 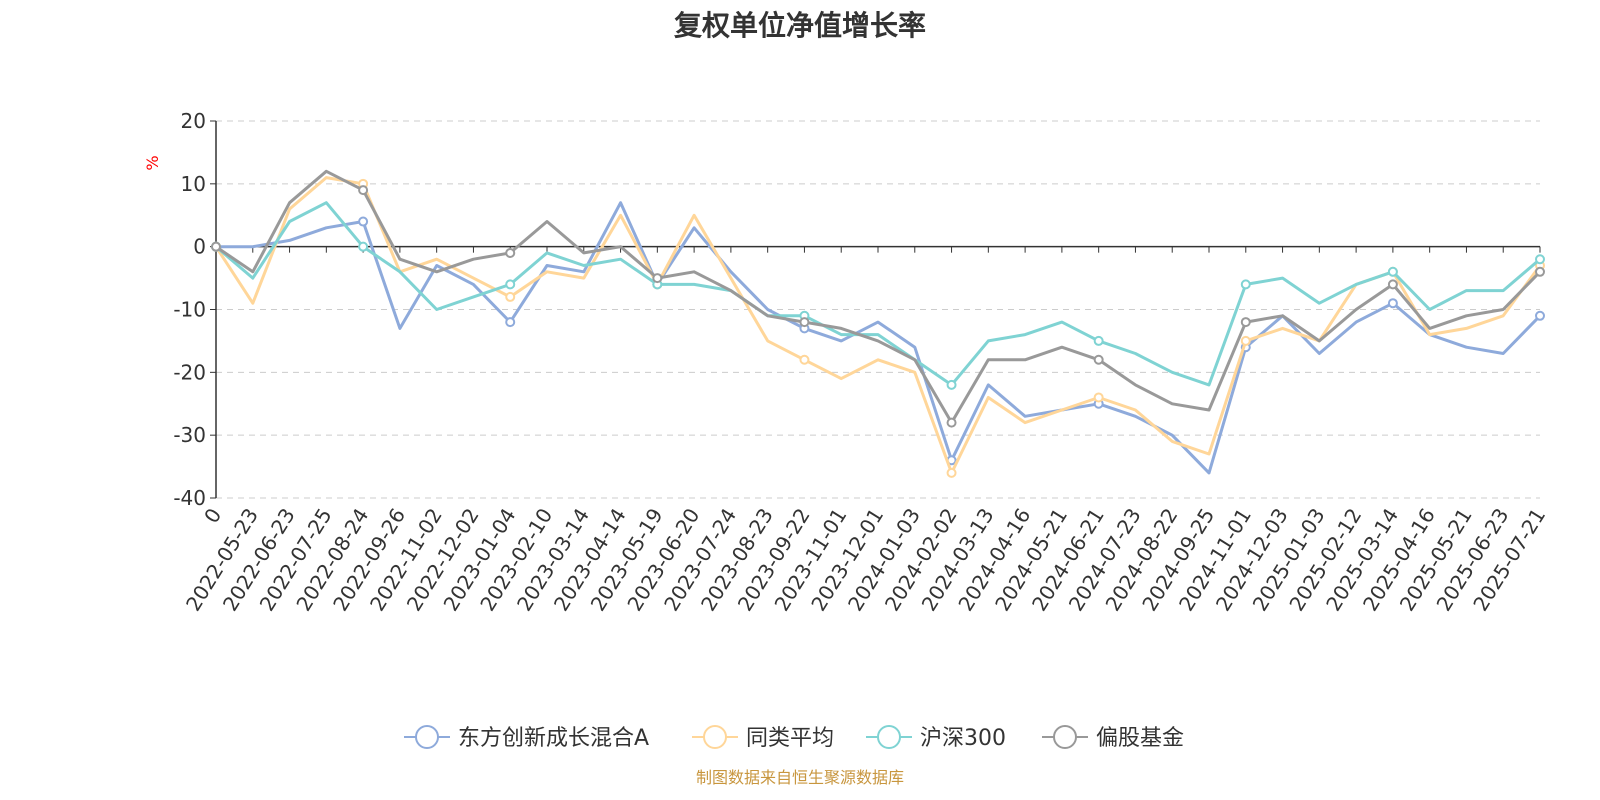 I want to click on y-tick-label: -20, so click(x=189, y=372).